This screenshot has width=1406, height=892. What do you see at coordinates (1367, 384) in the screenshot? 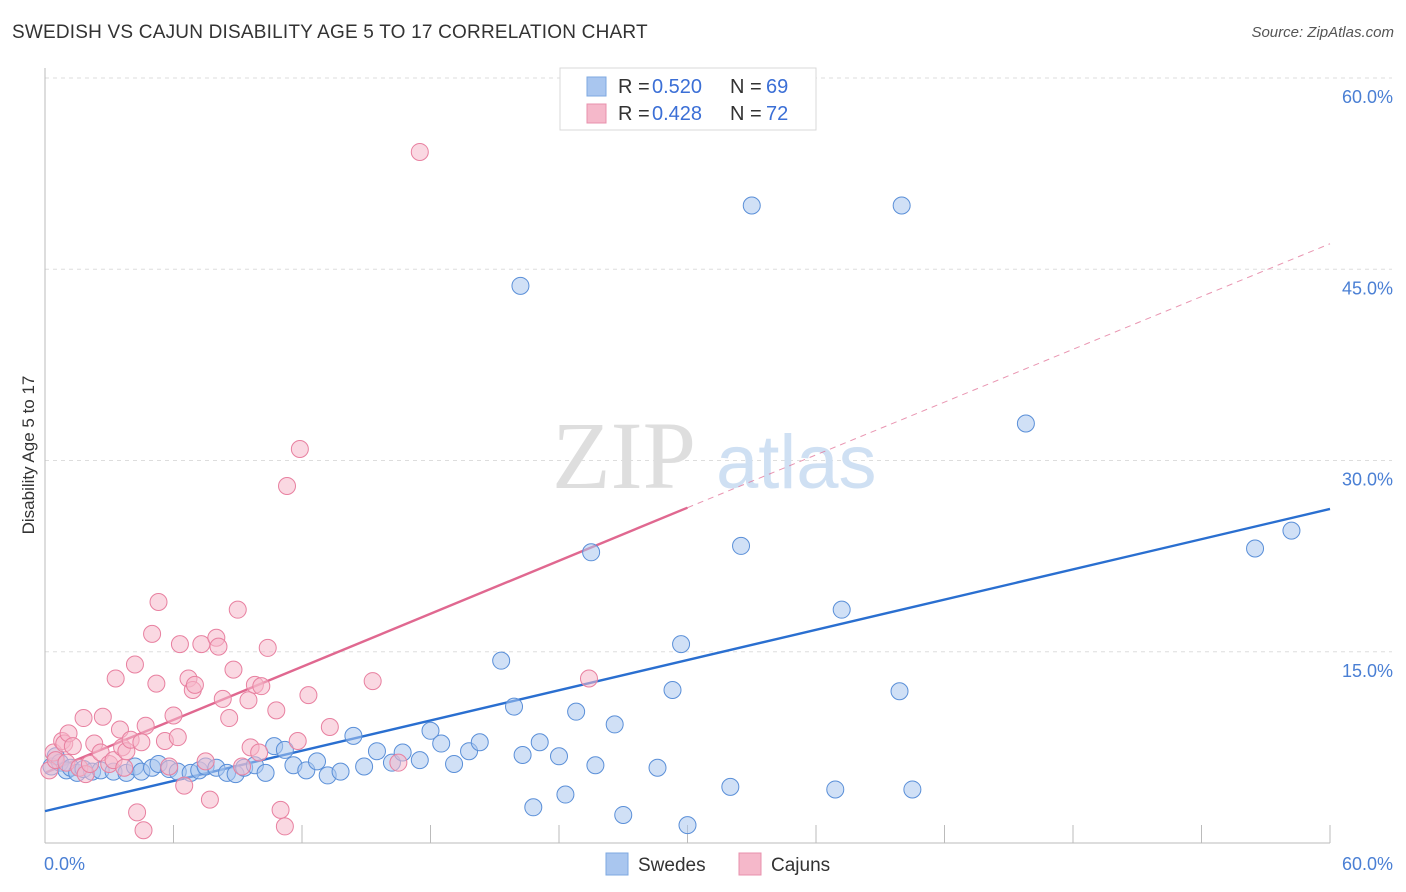
I see `y-tick-labels: 15.0% 30.0% 45.0% 60.0%` at bounding box center [1367, 384].